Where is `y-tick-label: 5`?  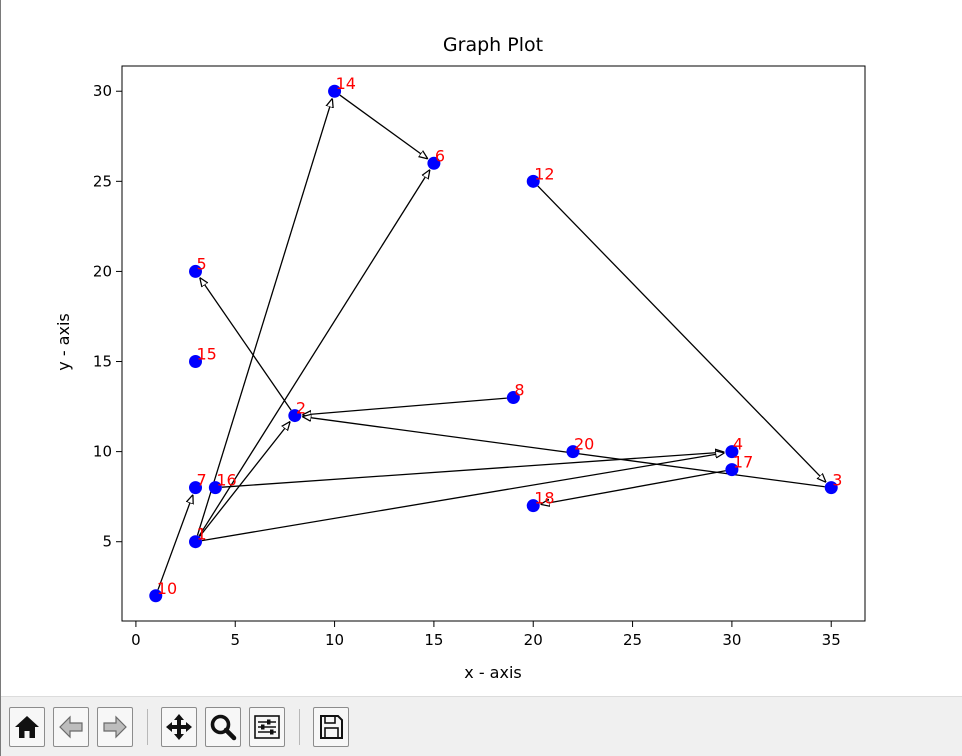
y-tick-label: 5 is located at coordinates (107, 542).